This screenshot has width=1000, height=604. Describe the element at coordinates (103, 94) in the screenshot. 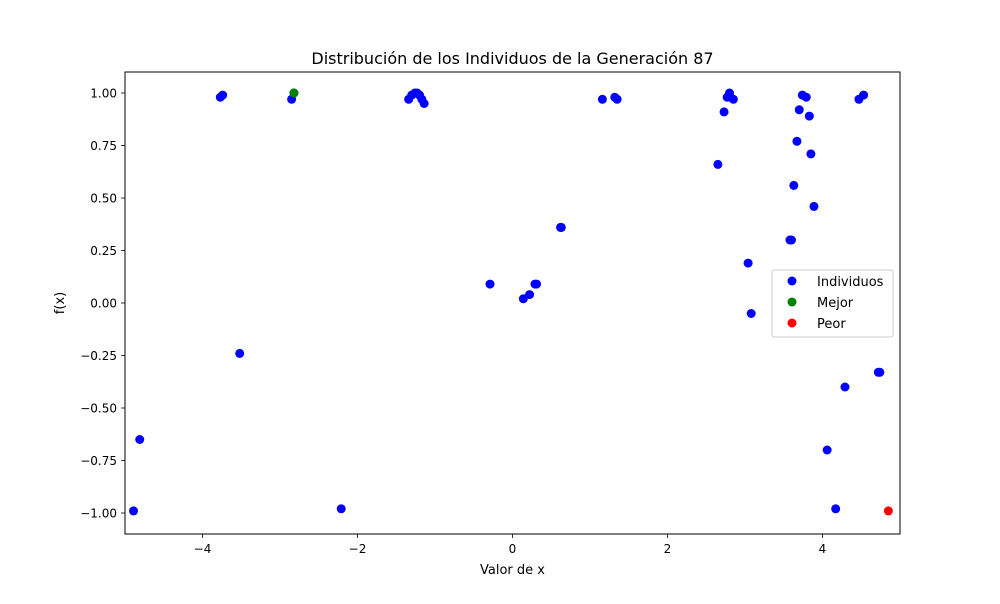

I see `y-tick-label: 1.00` at that location.